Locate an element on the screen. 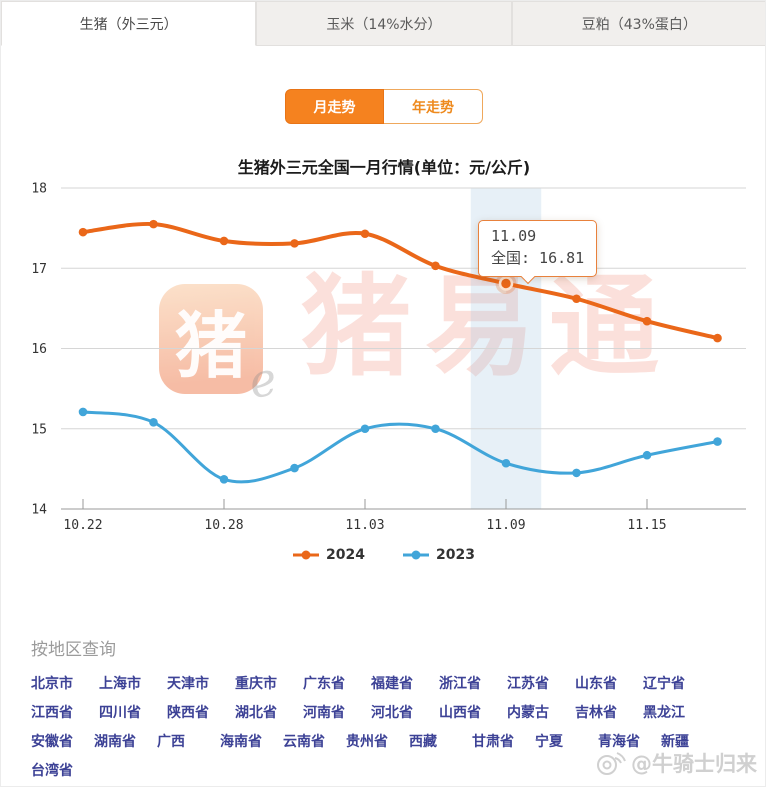  region-link: 辽宁省 is located at coordinates (664, 684).